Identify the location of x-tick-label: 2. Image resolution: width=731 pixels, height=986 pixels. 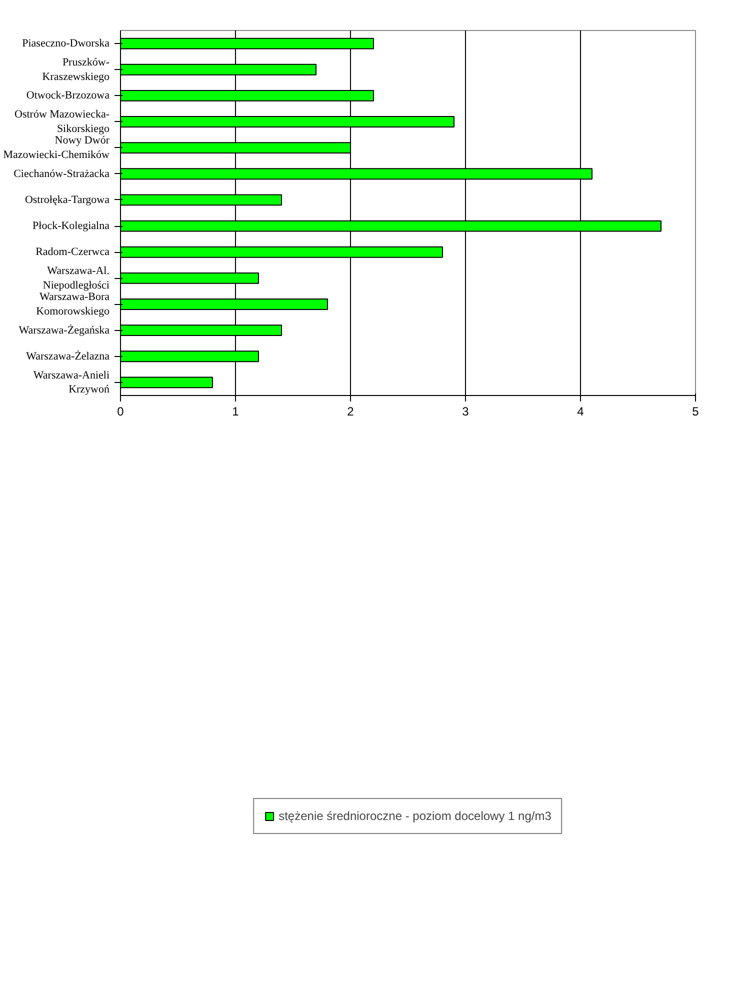
(350, 411).